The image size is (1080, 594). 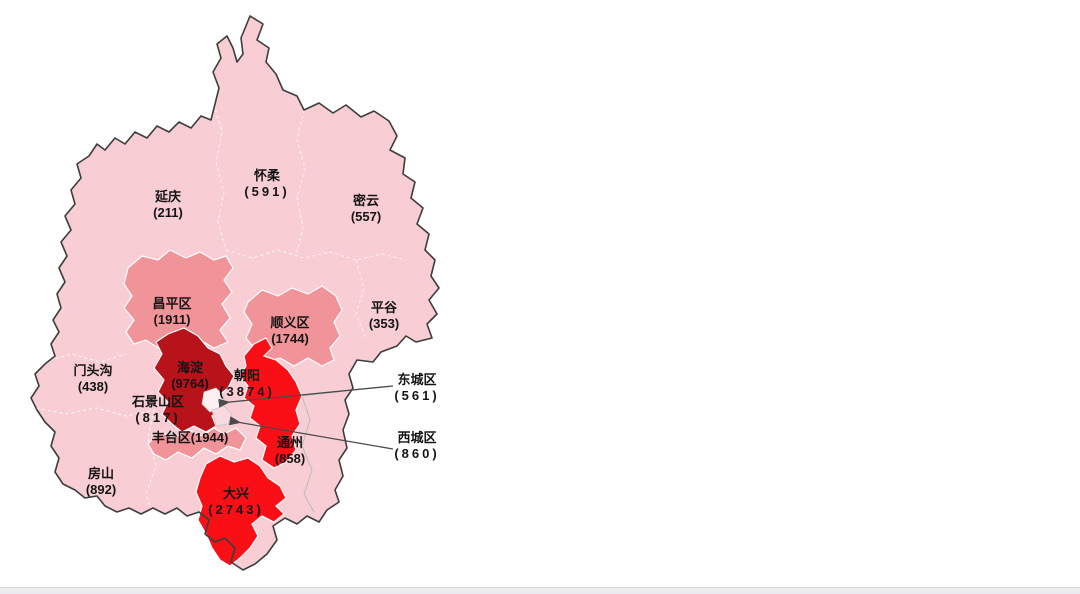 I want to click on callout-arrows, so click(x=306, y=417).